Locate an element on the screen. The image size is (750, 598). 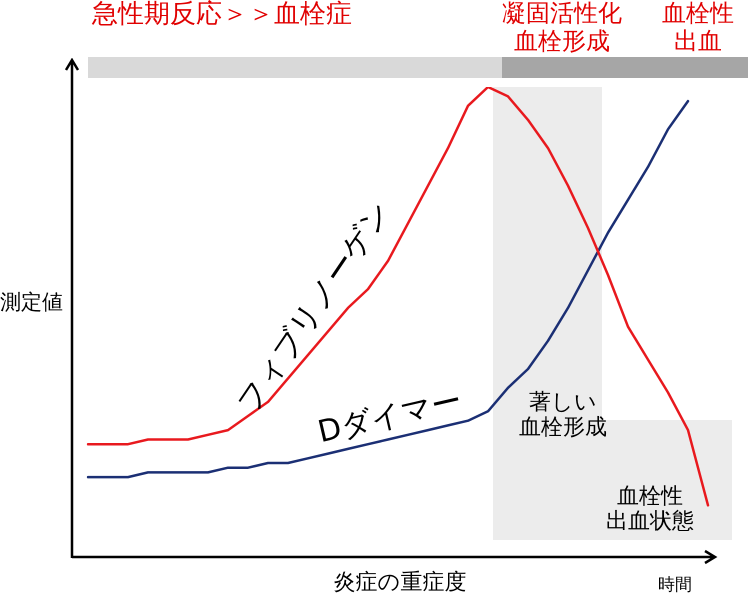
annotation: 血栓性出血状態 is located at coordinates (650, 509).